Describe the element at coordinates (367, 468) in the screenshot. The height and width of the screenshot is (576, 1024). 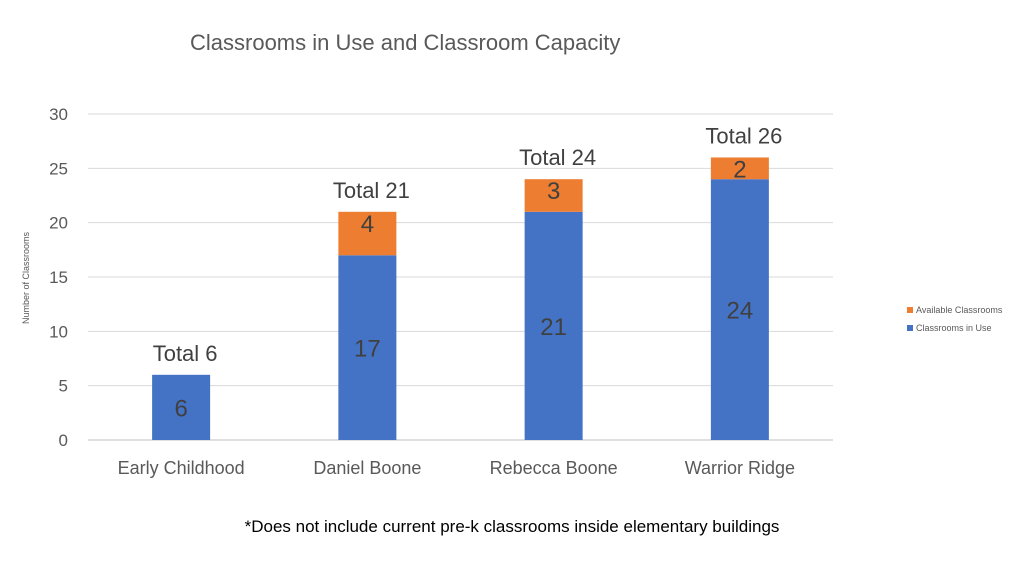
I see `x-category-label: Daniel Boone` at that location.